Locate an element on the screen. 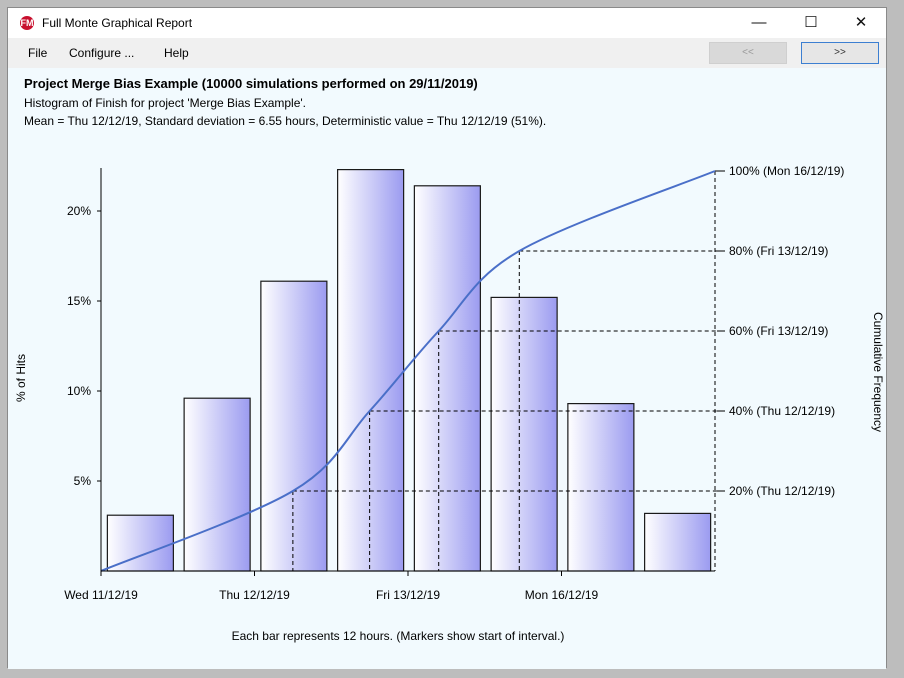  y2-axis-label: Cumulative Frequency is located at coordinates (878, 372).